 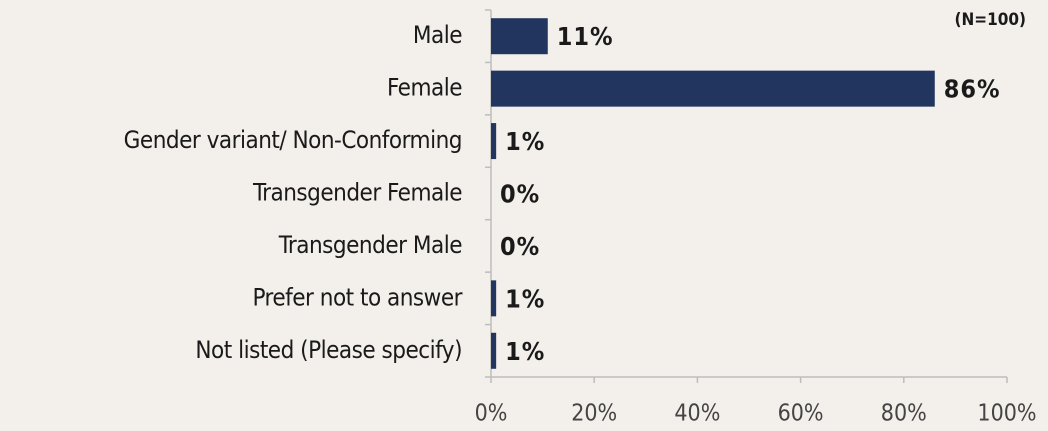 What do you see at coordinates (491, 414) in the screenshot?
I see `x-tick-label: 0%` at bounding box center [491, 414].